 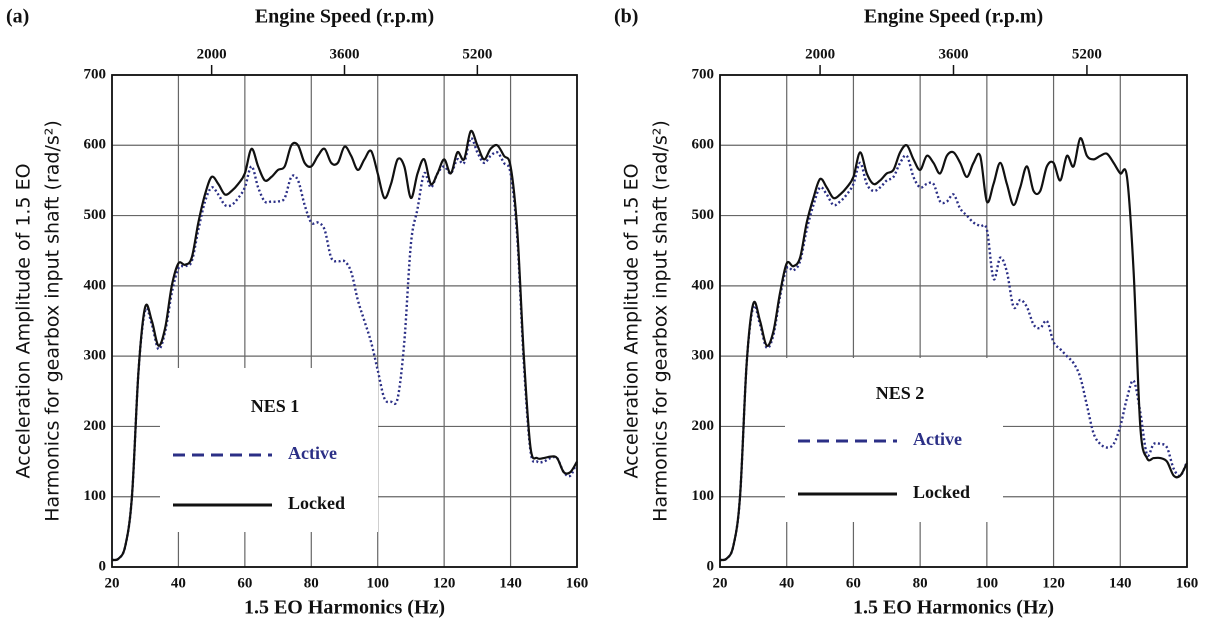 I want to click on legend-title: NES 2, so click(x=900, y=393).